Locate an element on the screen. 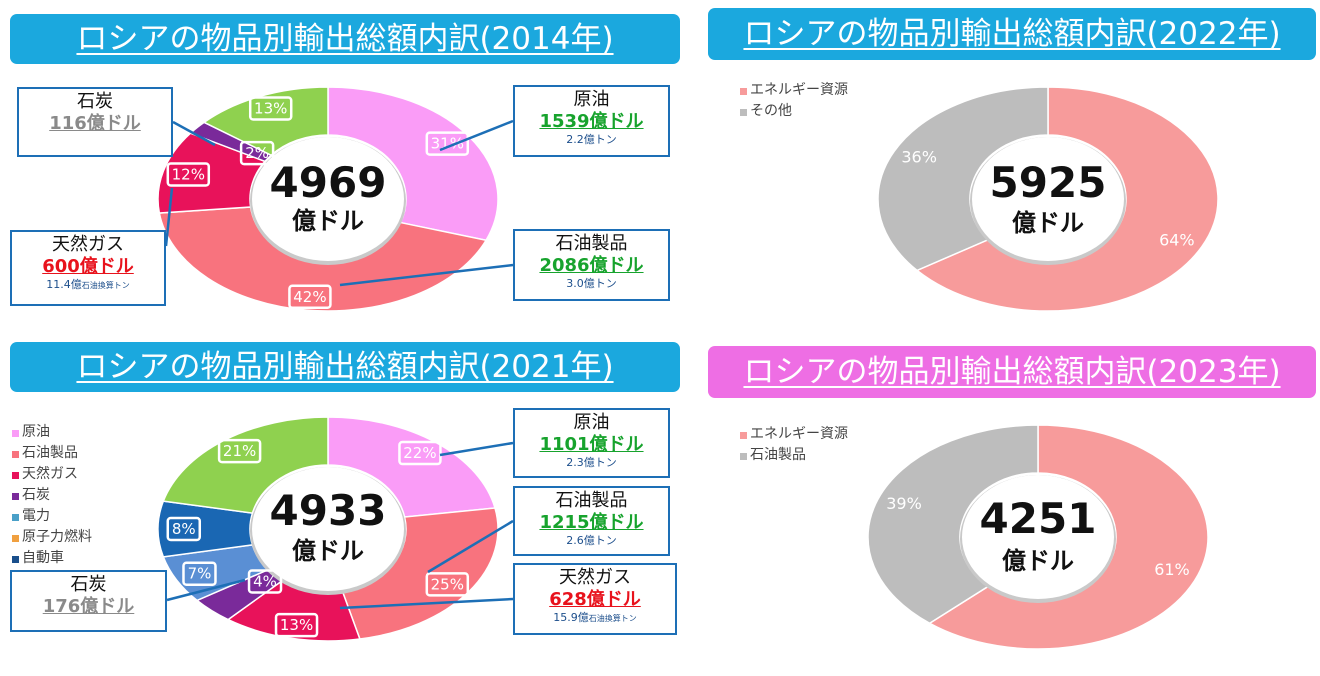 This screenshot has height=676, width=1320. callout-coal: 石炭 116億ドル is located at coordinates (95, 122).